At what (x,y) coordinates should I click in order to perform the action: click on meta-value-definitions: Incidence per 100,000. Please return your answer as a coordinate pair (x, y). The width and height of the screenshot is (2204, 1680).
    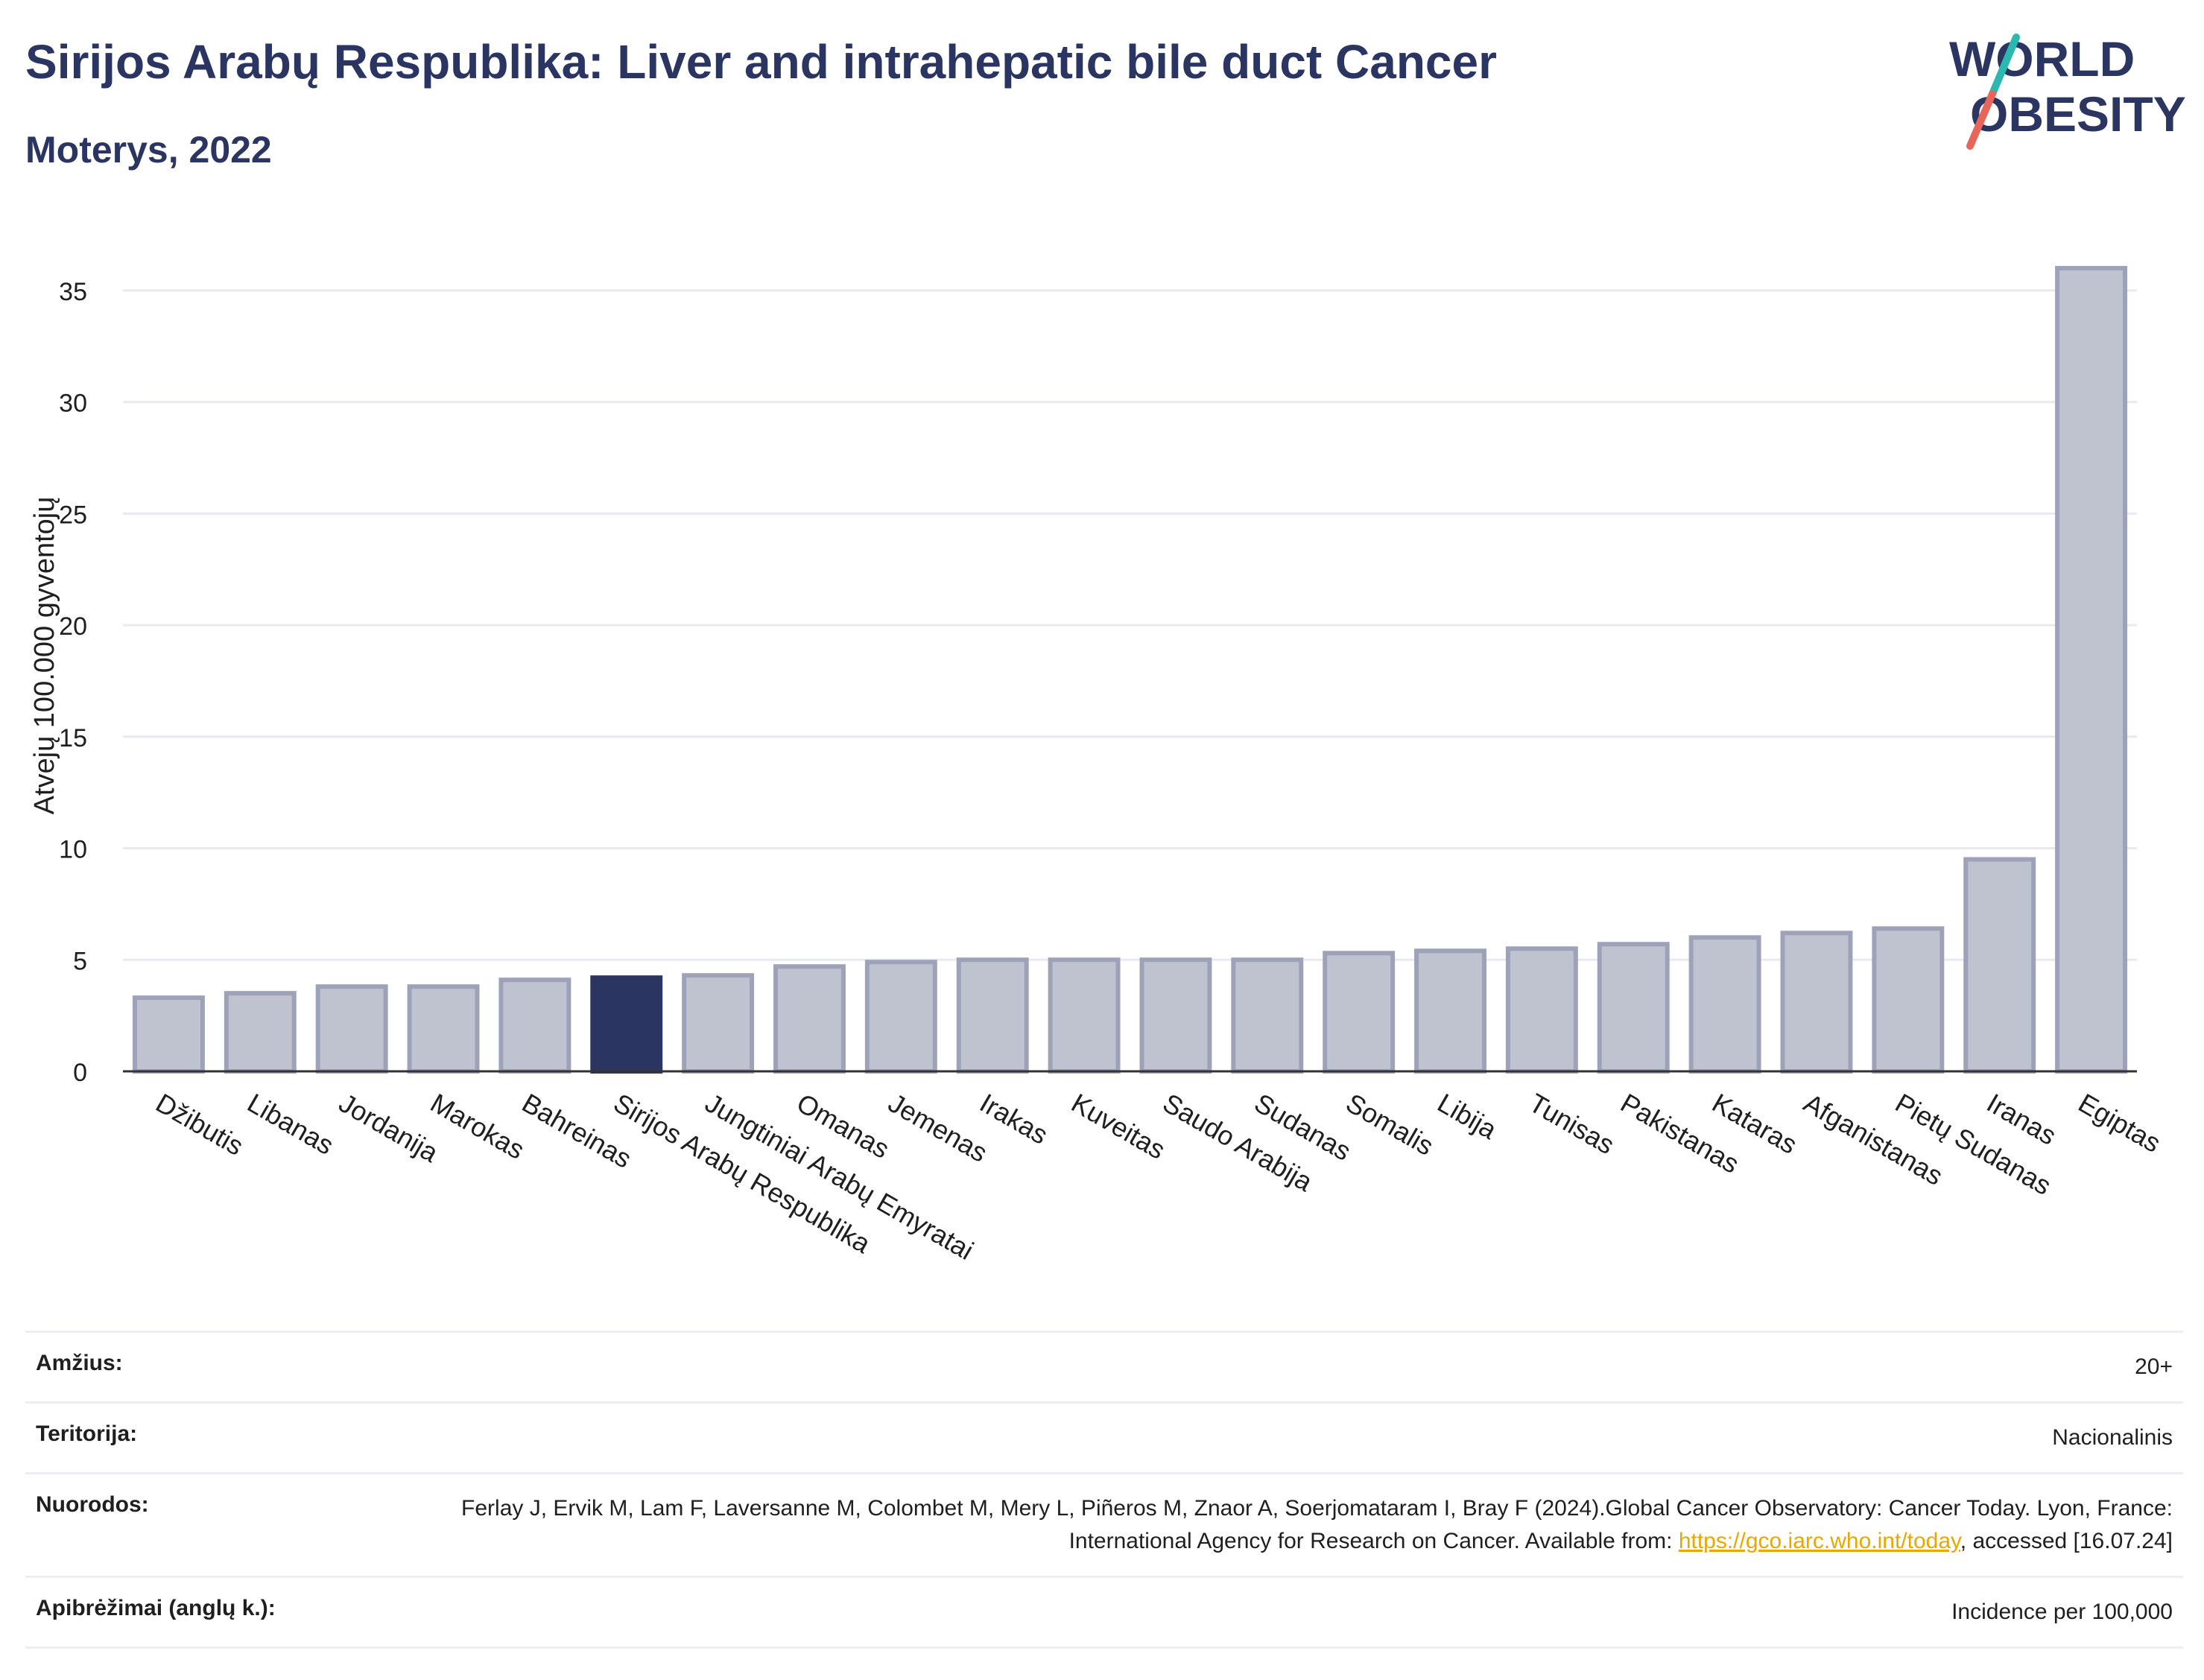
    Looking at the image, I should click on (2062, 1612).